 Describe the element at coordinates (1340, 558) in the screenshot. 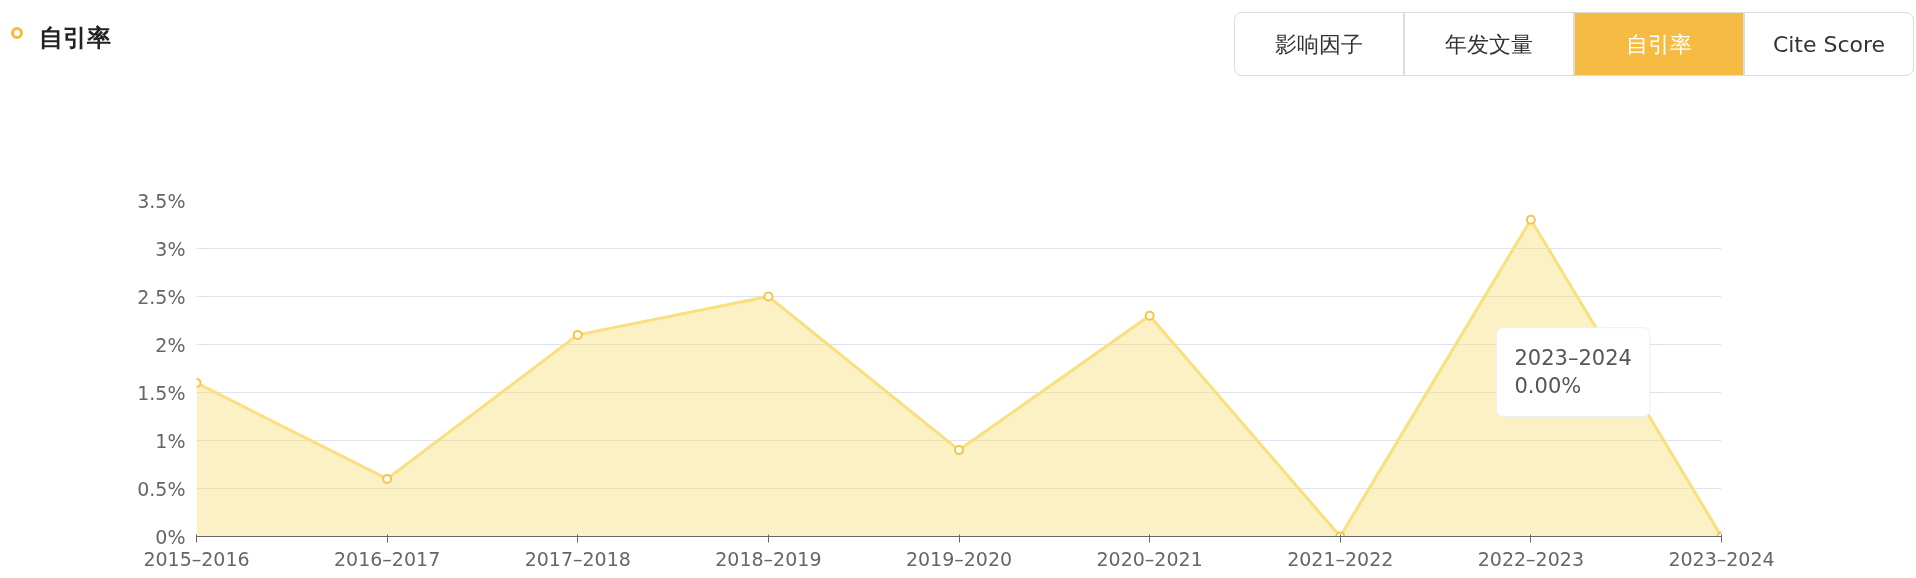

I see `x-tick-label: 2021–2022` at that location.